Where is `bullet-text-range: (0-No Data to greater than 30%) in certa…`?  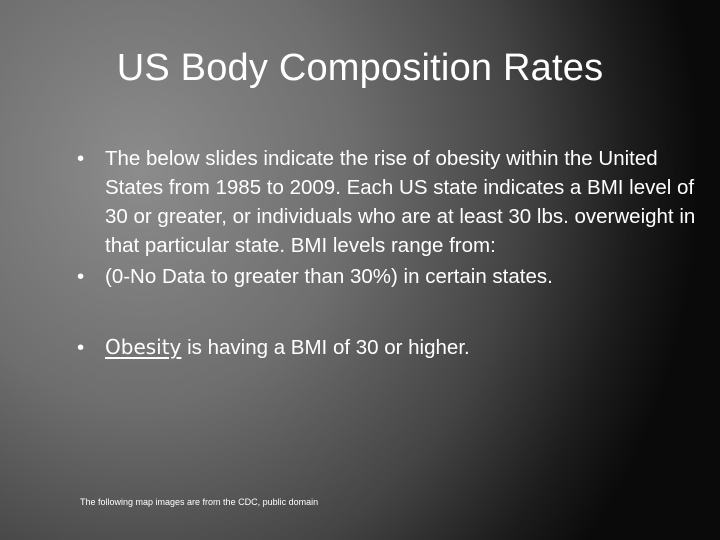
bullet-text-range: (0-No Data to greater than 30%) in certa… is located at coordinates (329, 276).